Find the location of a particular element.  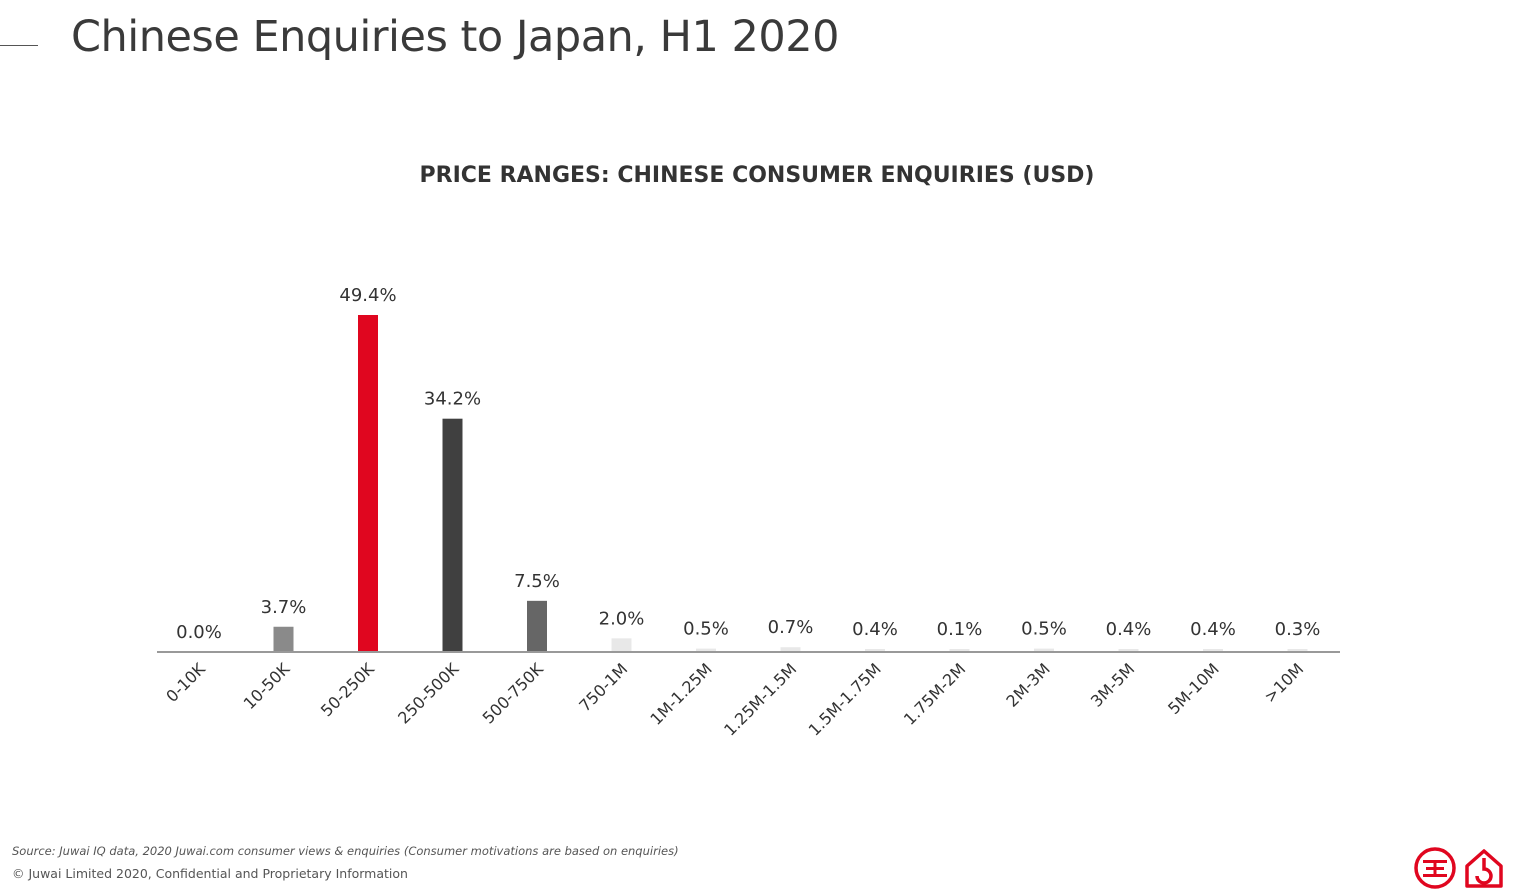

bar-750-1M is located at coordinates (621, 645).